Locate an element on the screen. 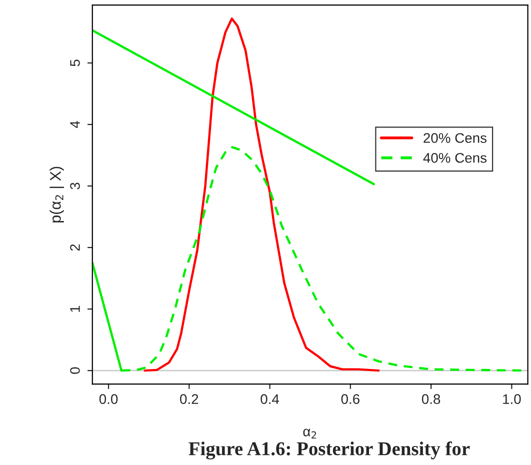  x-tick-label: 0.0 is located at coordinates (108, 399).